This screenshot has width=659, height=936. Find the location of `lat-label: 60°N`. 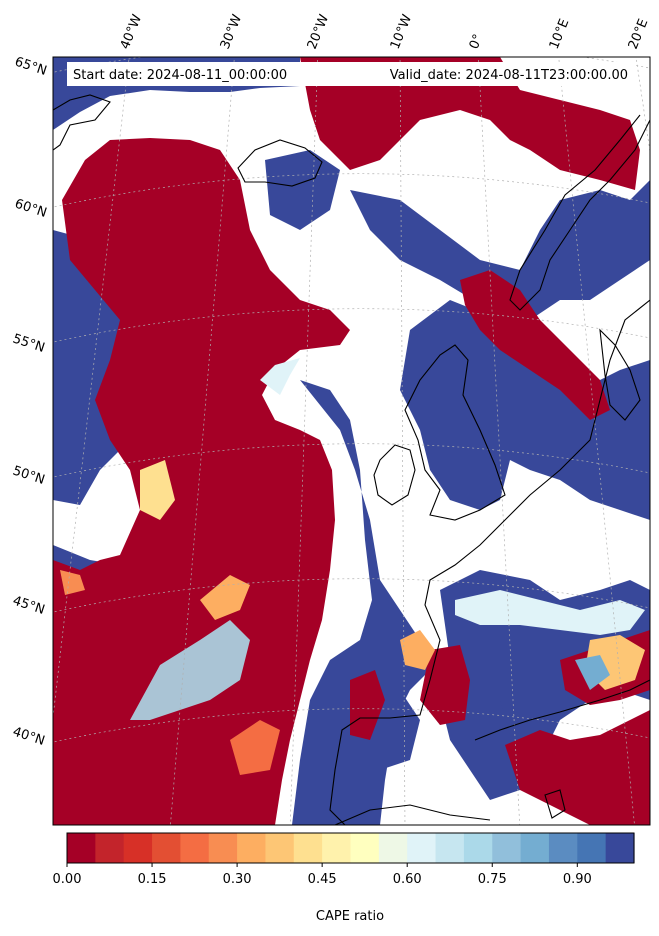

lat-label: 60°N is located at coordinates (31, 209).